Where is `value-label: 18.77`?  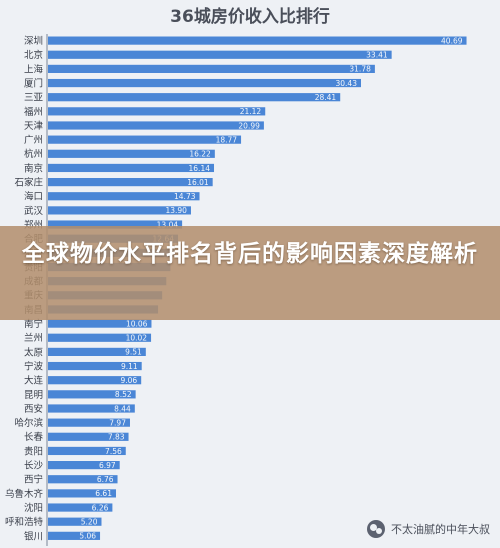 value-label: 18.77 is located at coordinates (227, 139).